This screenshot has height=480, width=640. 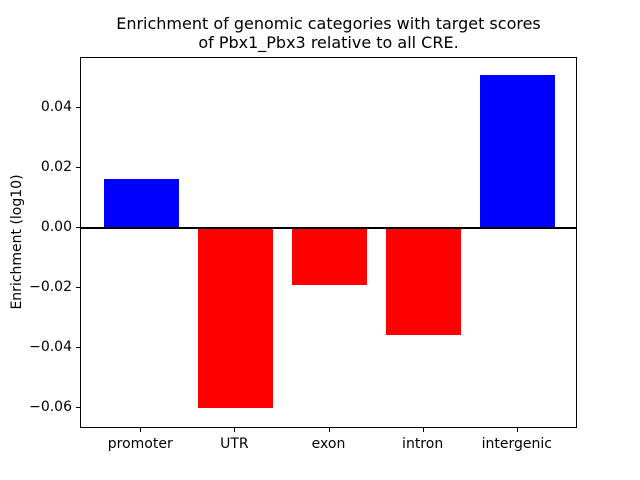 I want to click on x-tick-label-promoter: promoter, so click(x=140, y=444).